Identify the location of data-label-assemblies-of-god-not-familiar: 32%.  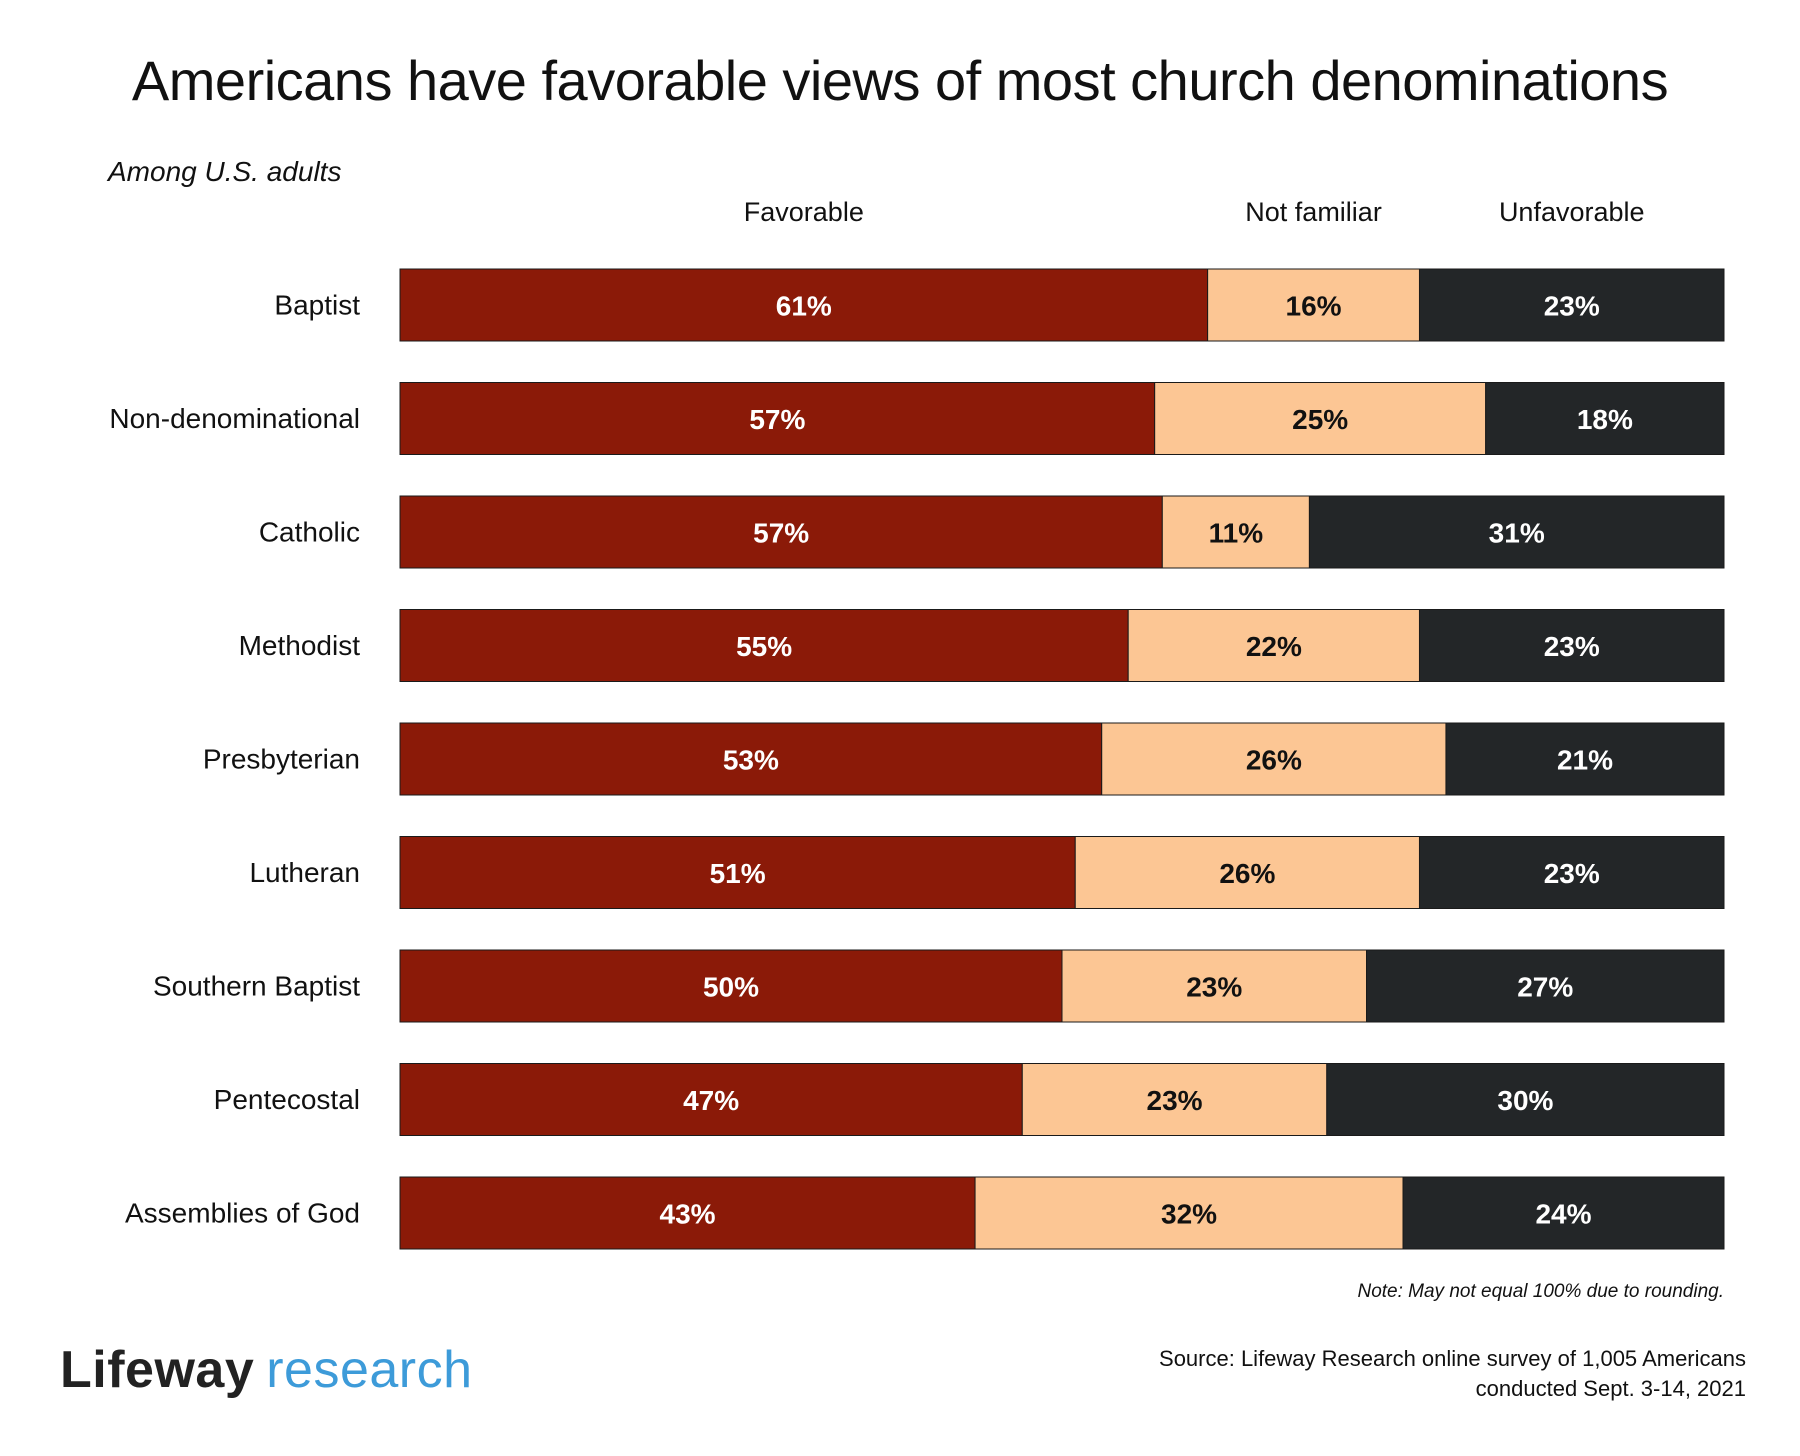
(1189, 1214).